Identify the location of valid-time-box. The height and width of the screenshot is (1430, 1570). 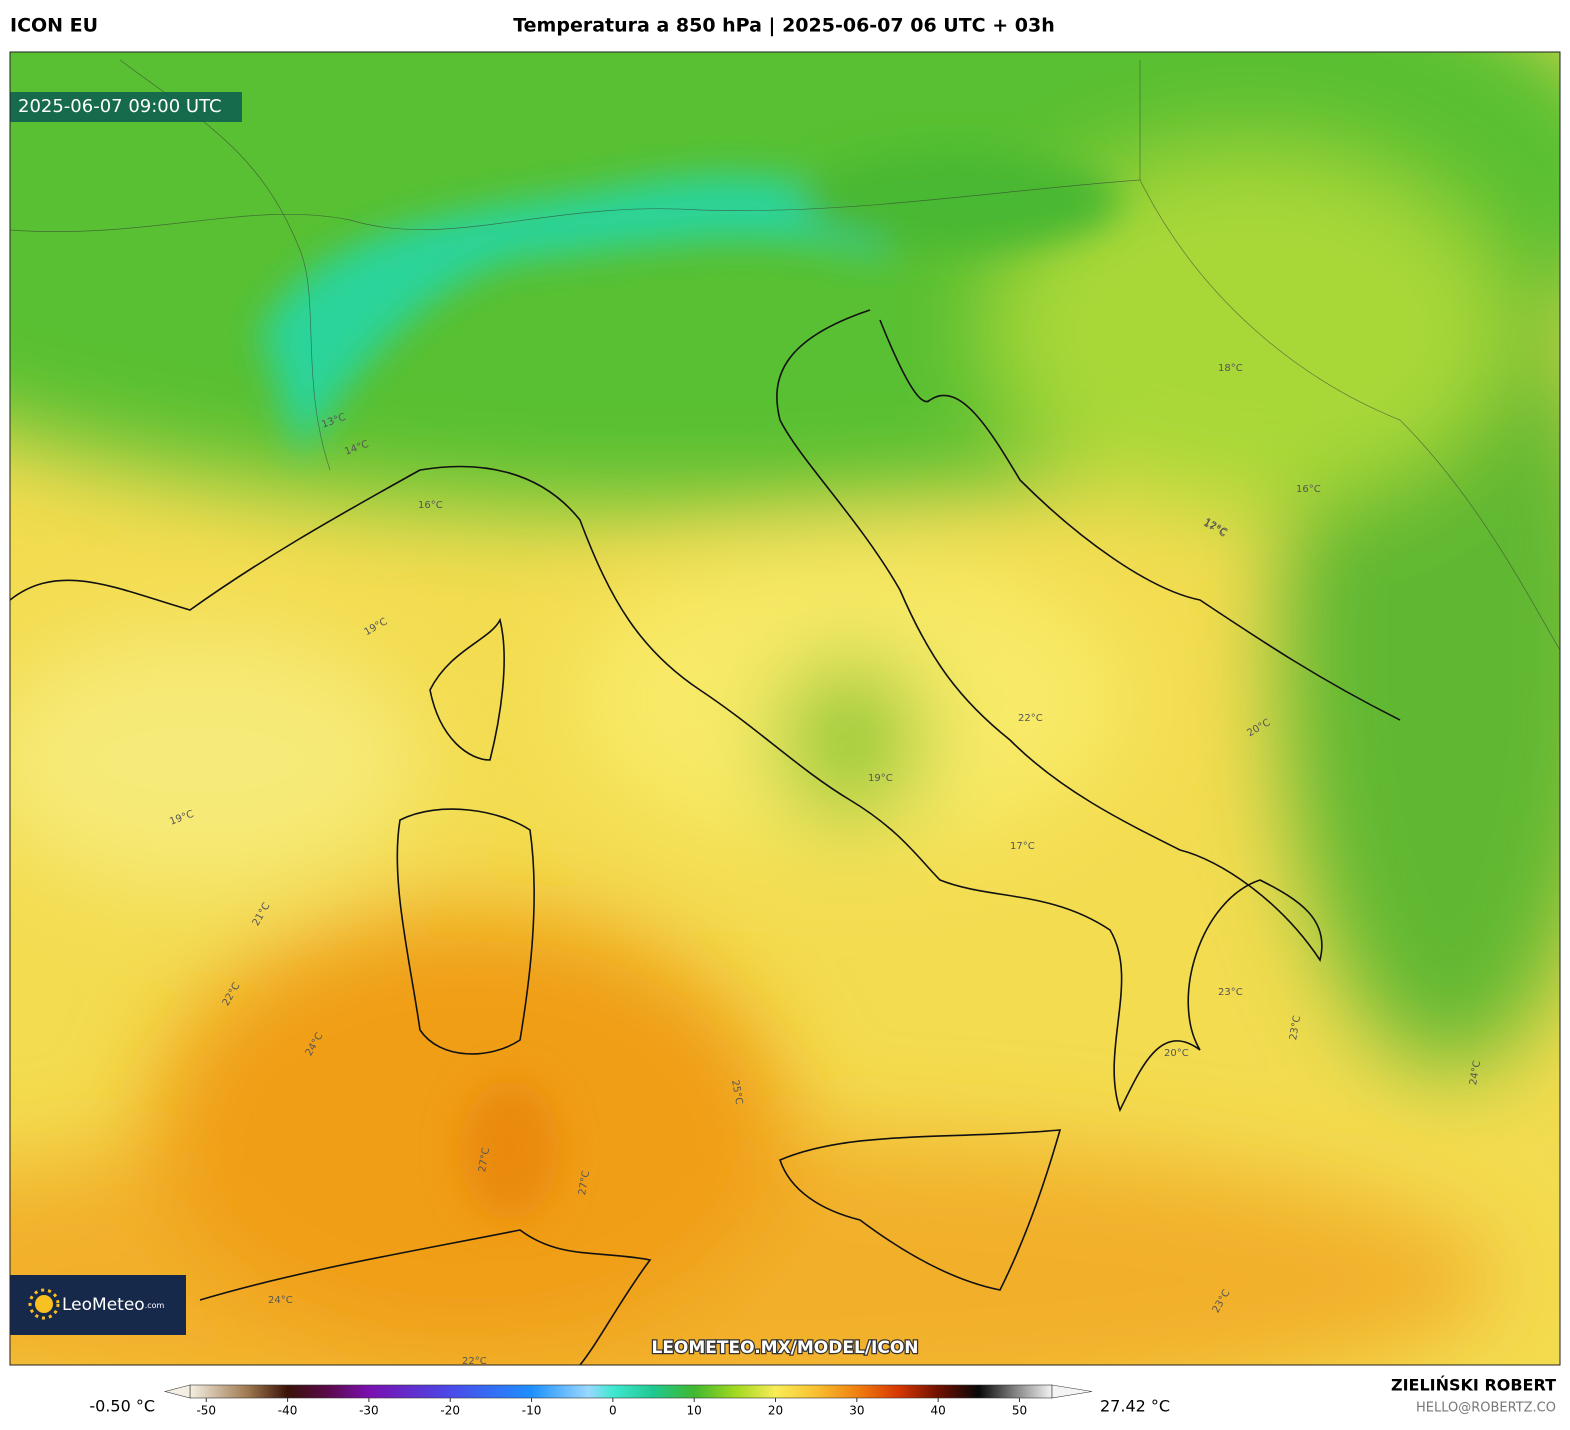
(126, 107).